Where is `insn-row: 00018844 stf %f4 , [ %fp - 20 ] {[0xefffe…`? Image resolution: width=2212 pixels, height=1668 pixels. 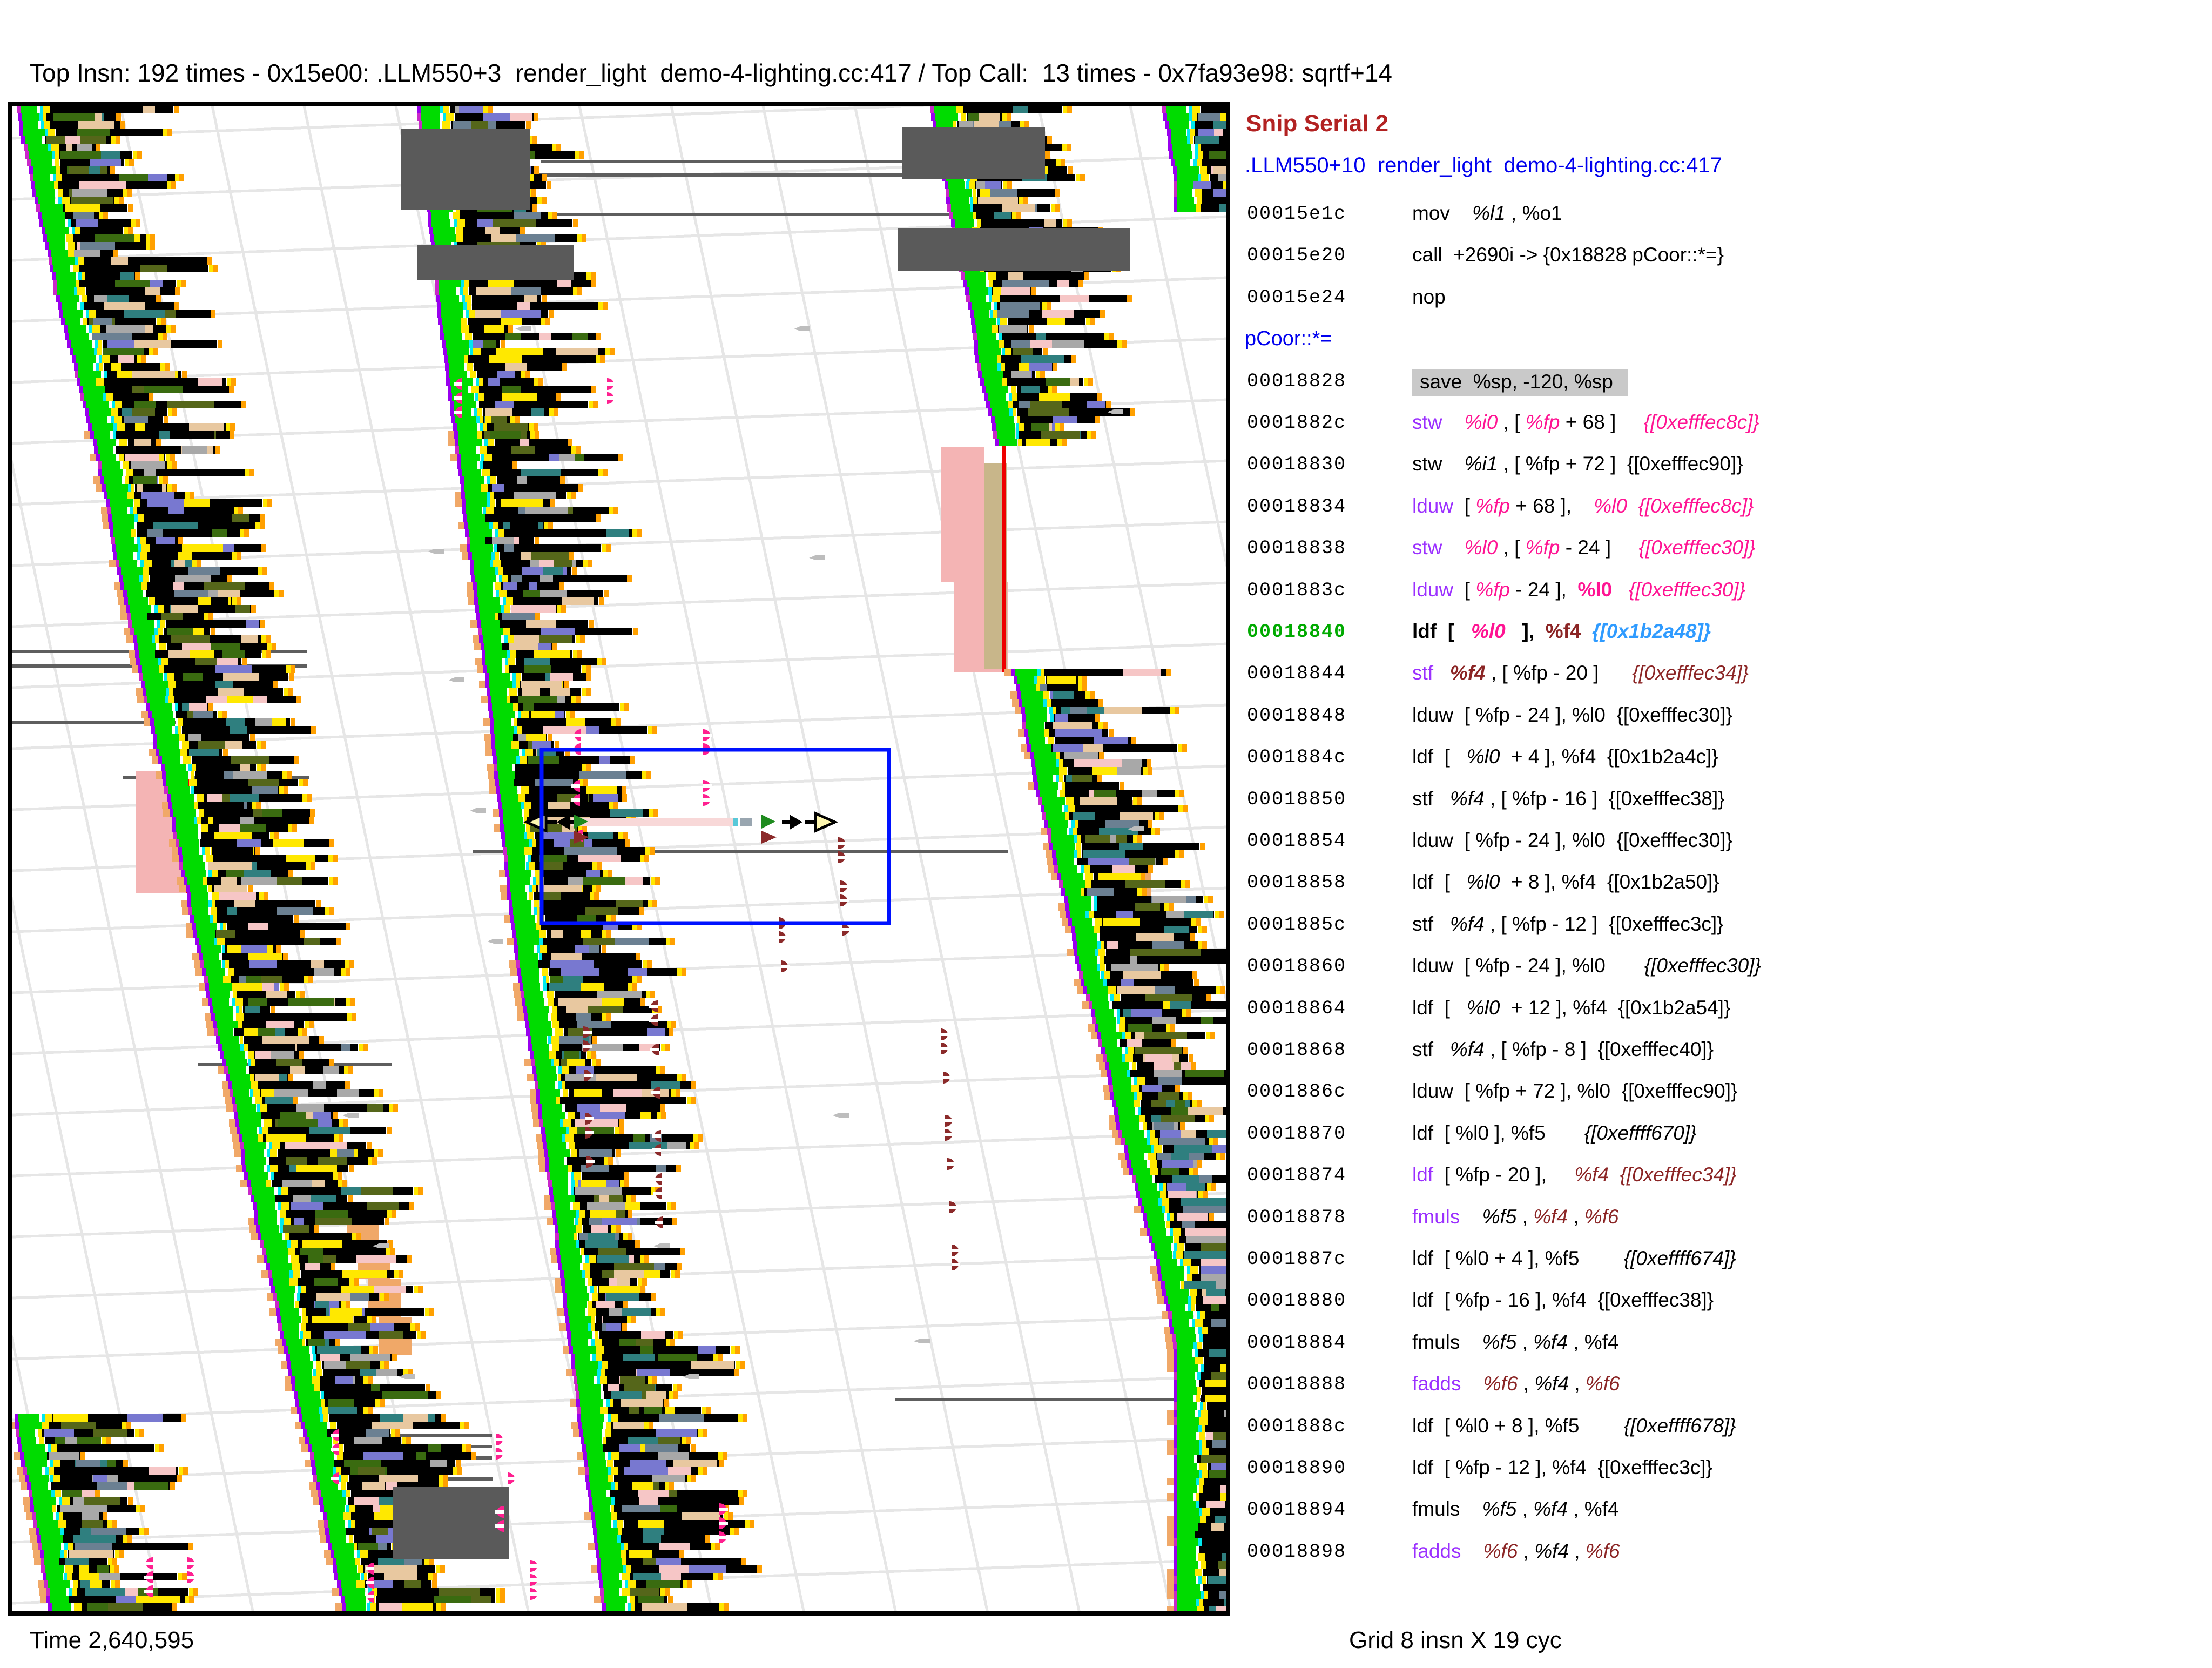
insn-row: 00018844 stf %f4 , [ %fp - 20 ] {[0xefffe… is located at coordinates (1727, 675).